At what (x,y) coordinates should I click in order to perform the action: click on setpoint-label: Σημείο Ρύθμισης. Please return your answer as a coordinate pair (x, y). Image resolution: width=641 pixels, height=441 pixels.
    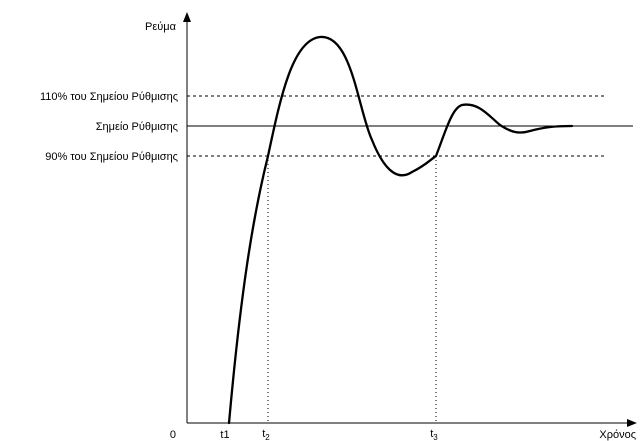
    Looking at the image, I should click on (137, 127).